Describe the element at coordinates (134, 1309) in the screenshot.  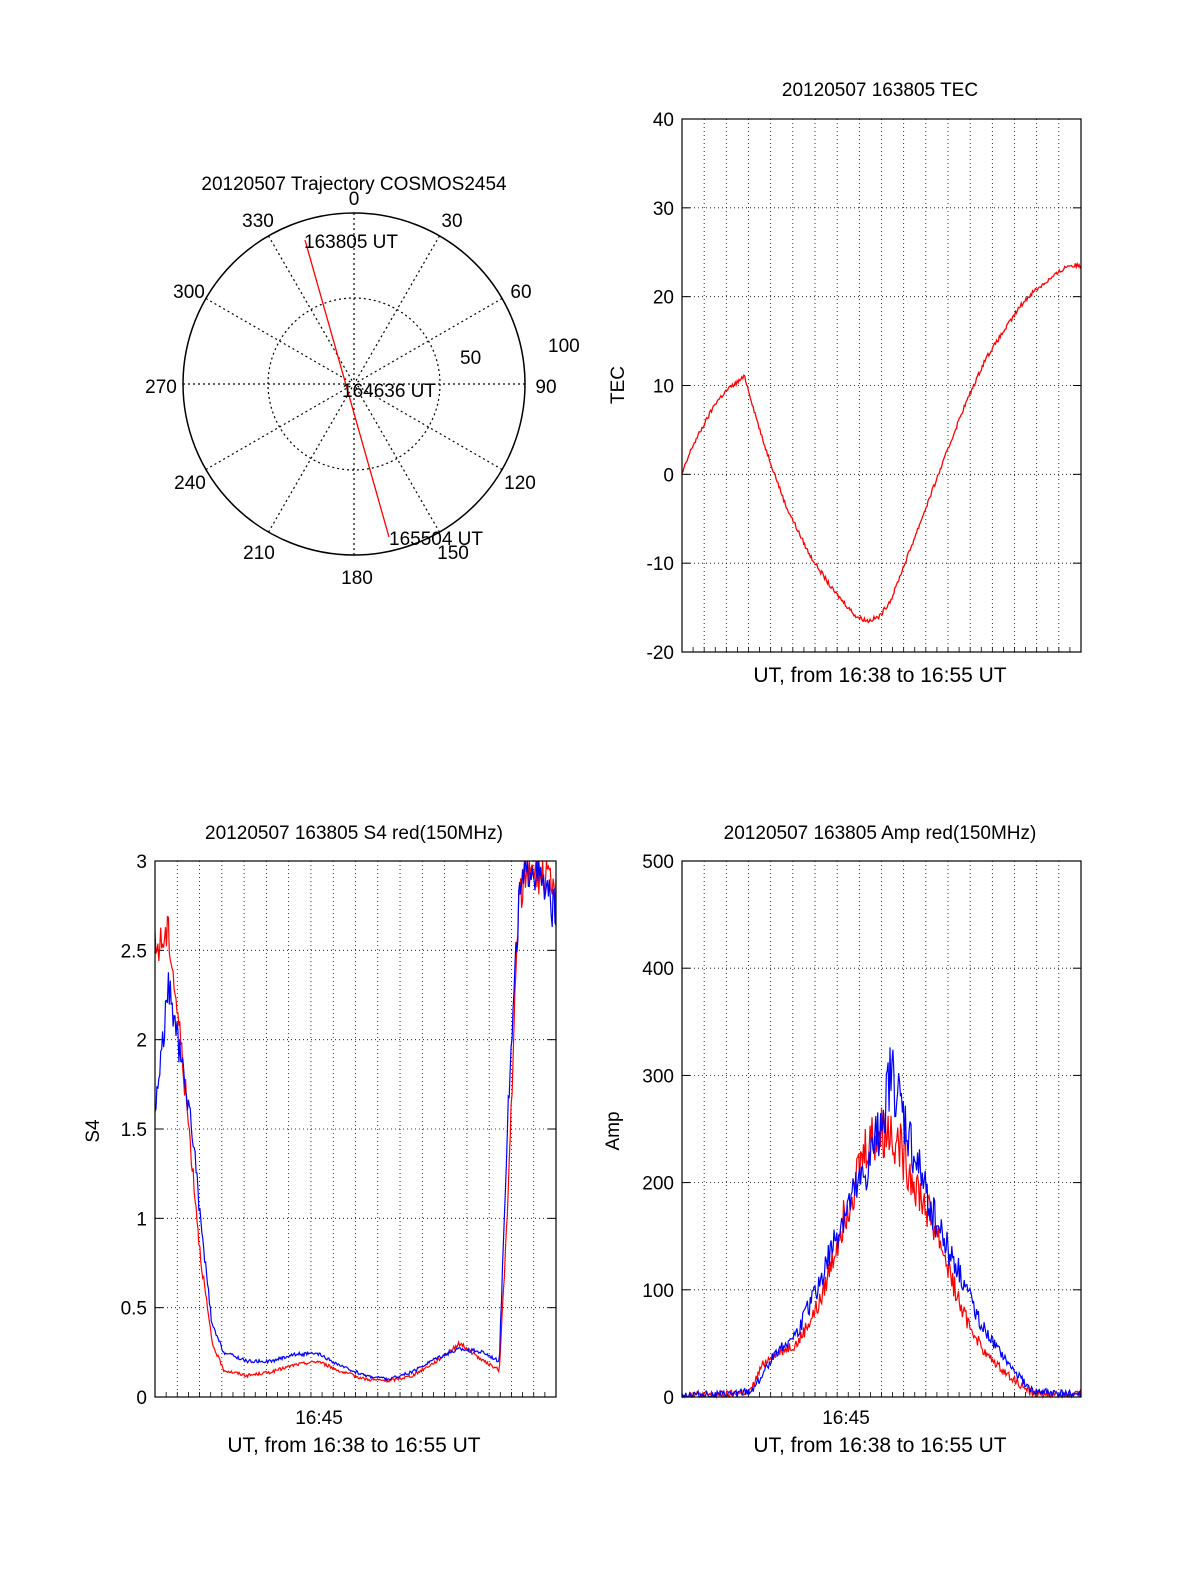
I see `s4-ytick-label: 0.5` at that location.